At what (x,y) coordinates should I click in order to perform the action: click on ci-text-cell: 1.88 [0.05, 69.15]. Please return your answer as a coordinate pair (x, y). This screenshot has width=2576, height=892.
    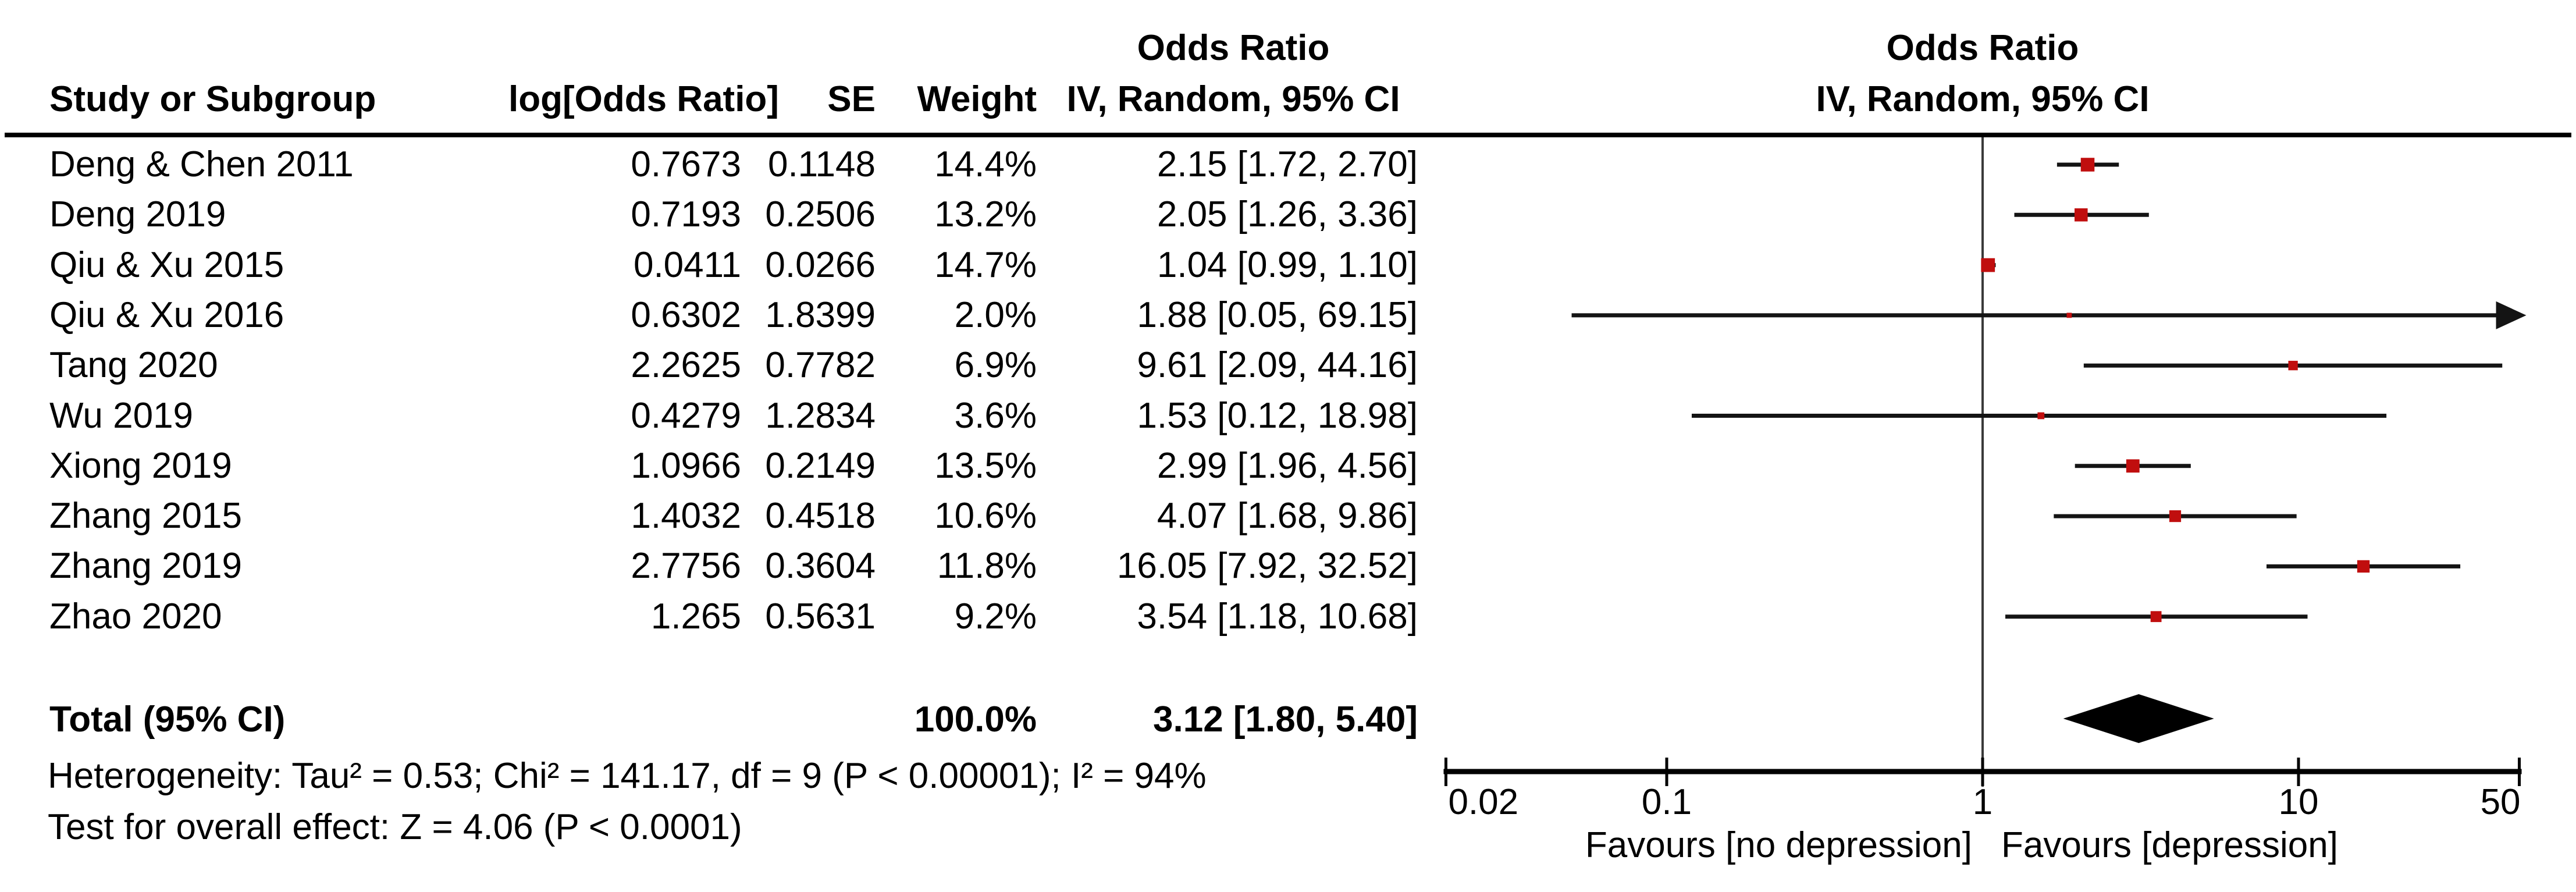
    Looking at the image, I should click on (1278, 314).